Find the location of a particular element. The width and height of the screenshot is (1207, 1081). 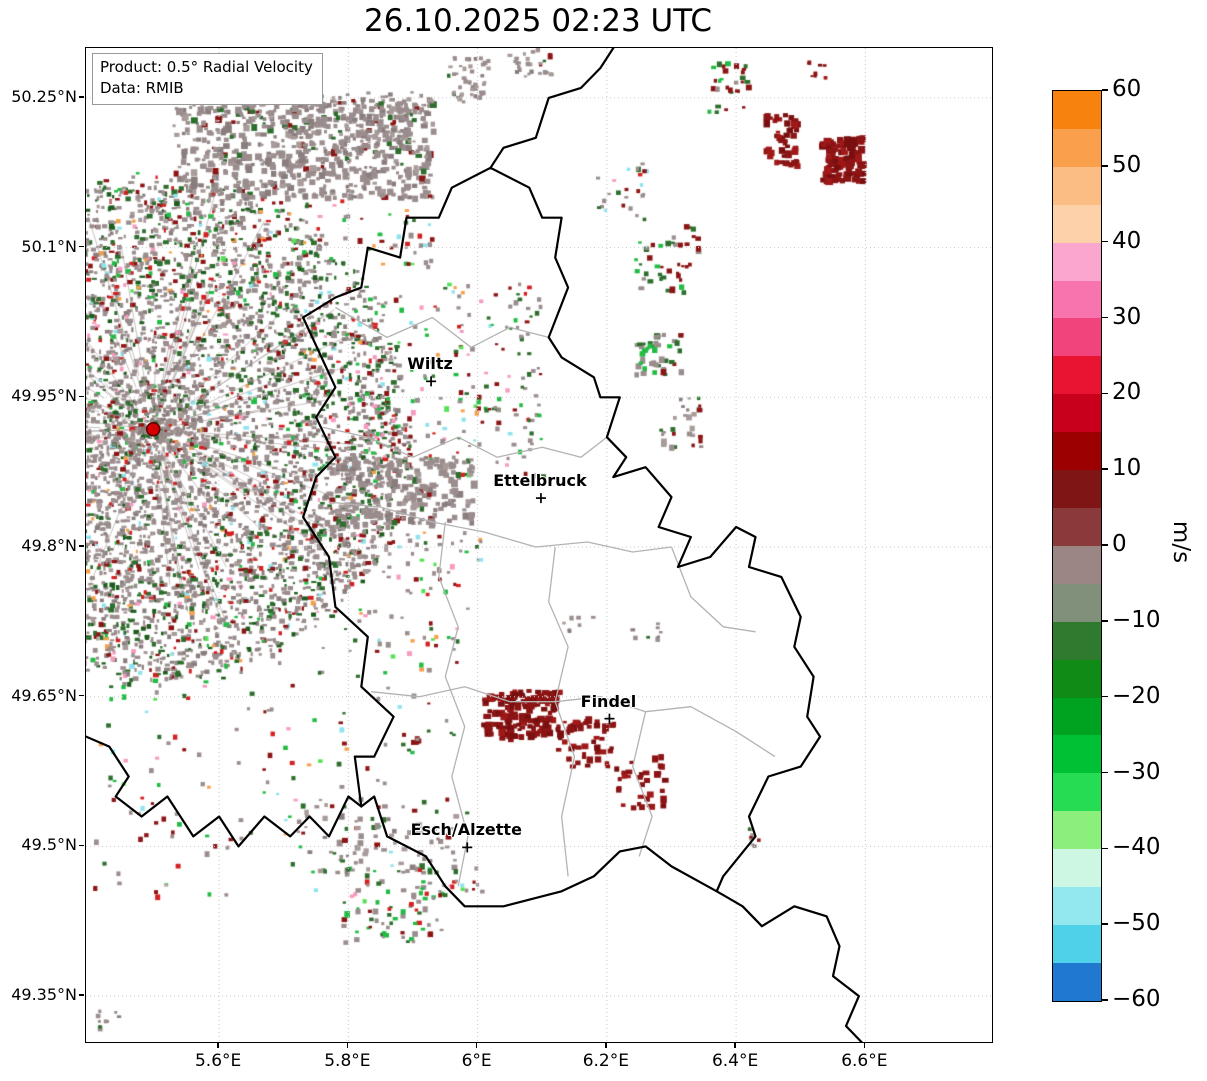

colorbar-tick-label: 0 is located at coordinates (1119, 544).